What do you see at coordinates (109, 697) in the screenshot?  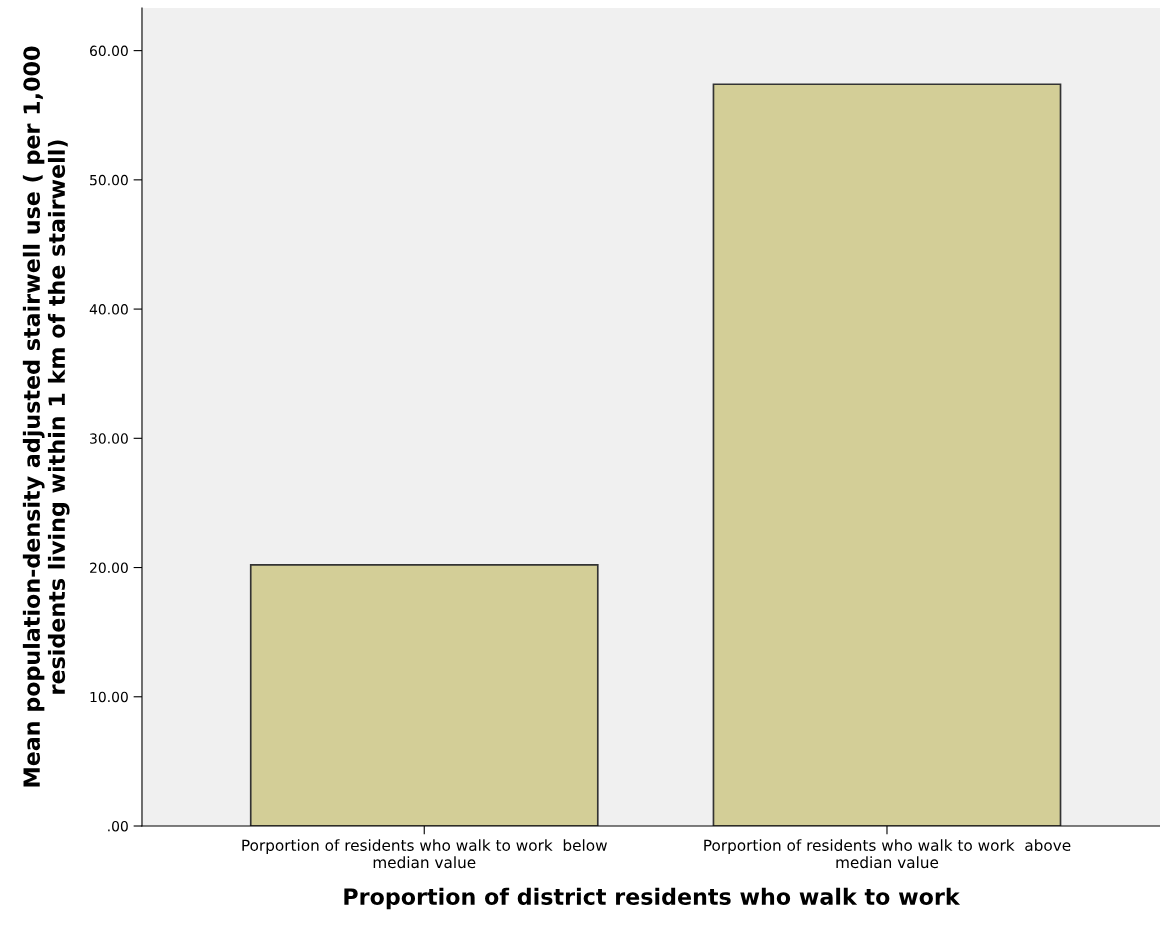 I see `y-tick-label: 10.00` at bounding box center [109, 697].